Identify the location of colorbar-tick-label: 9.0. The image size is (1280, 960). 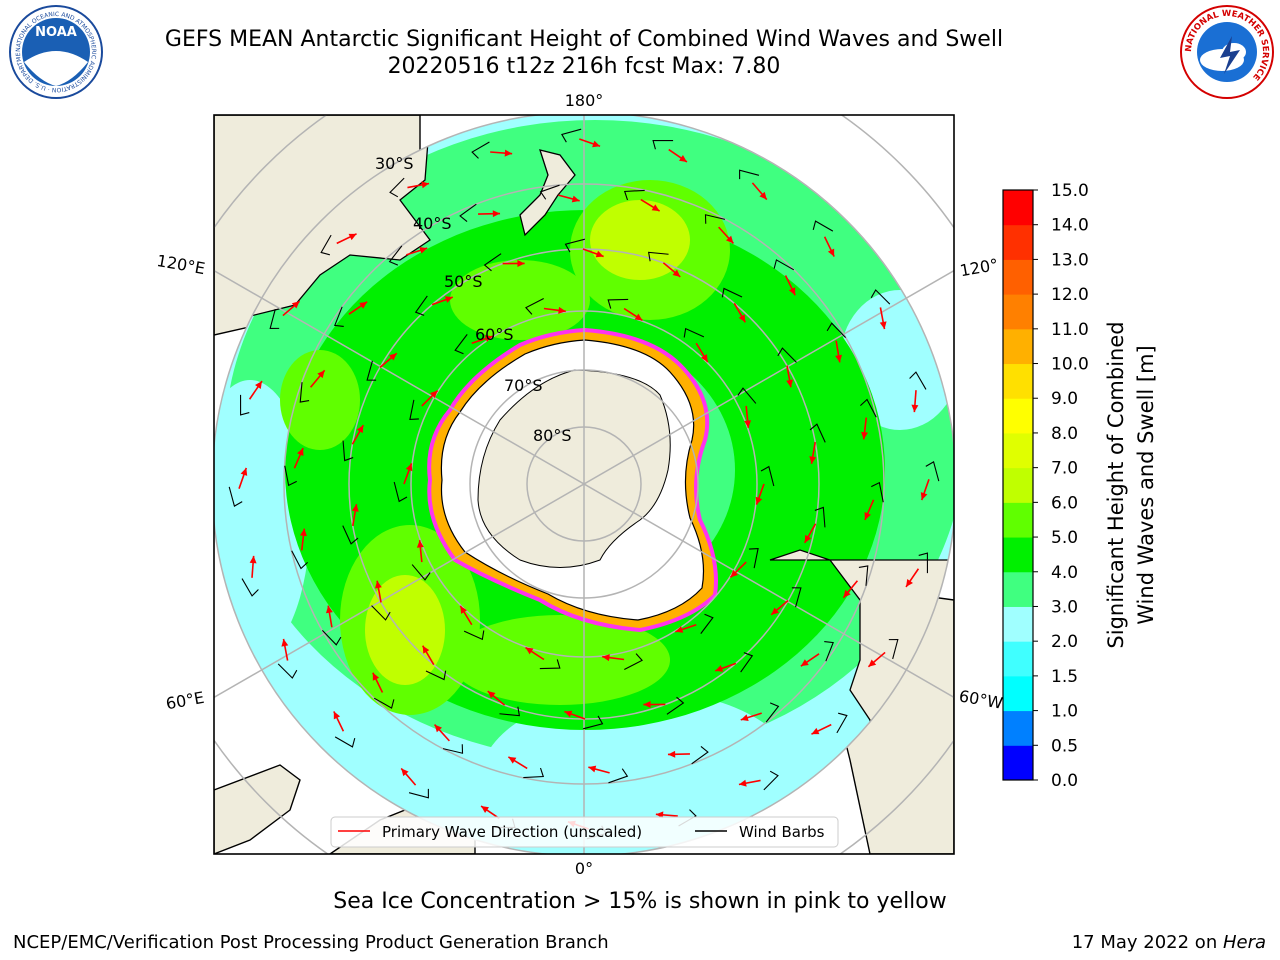
(1064, 399).